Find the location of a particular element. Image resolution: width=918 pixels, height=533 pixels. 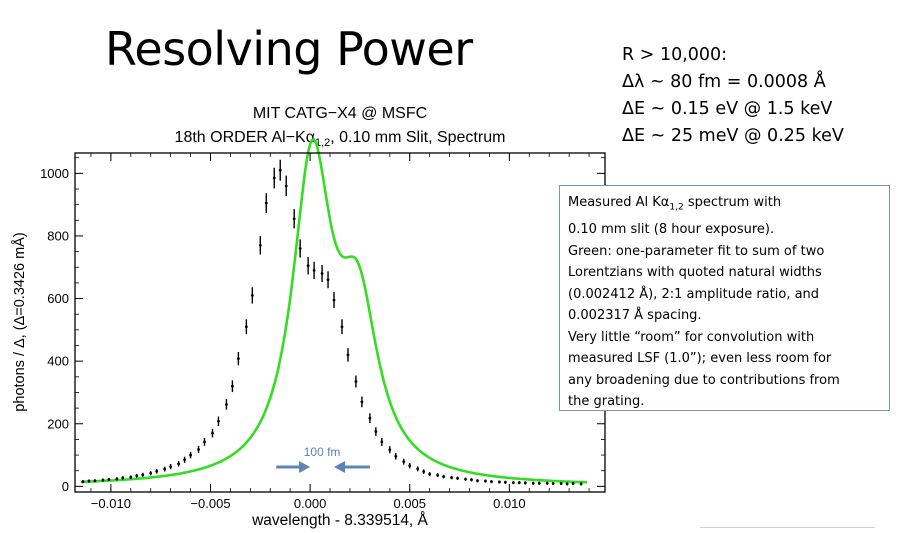

divider is located at coordinates (787, 527).